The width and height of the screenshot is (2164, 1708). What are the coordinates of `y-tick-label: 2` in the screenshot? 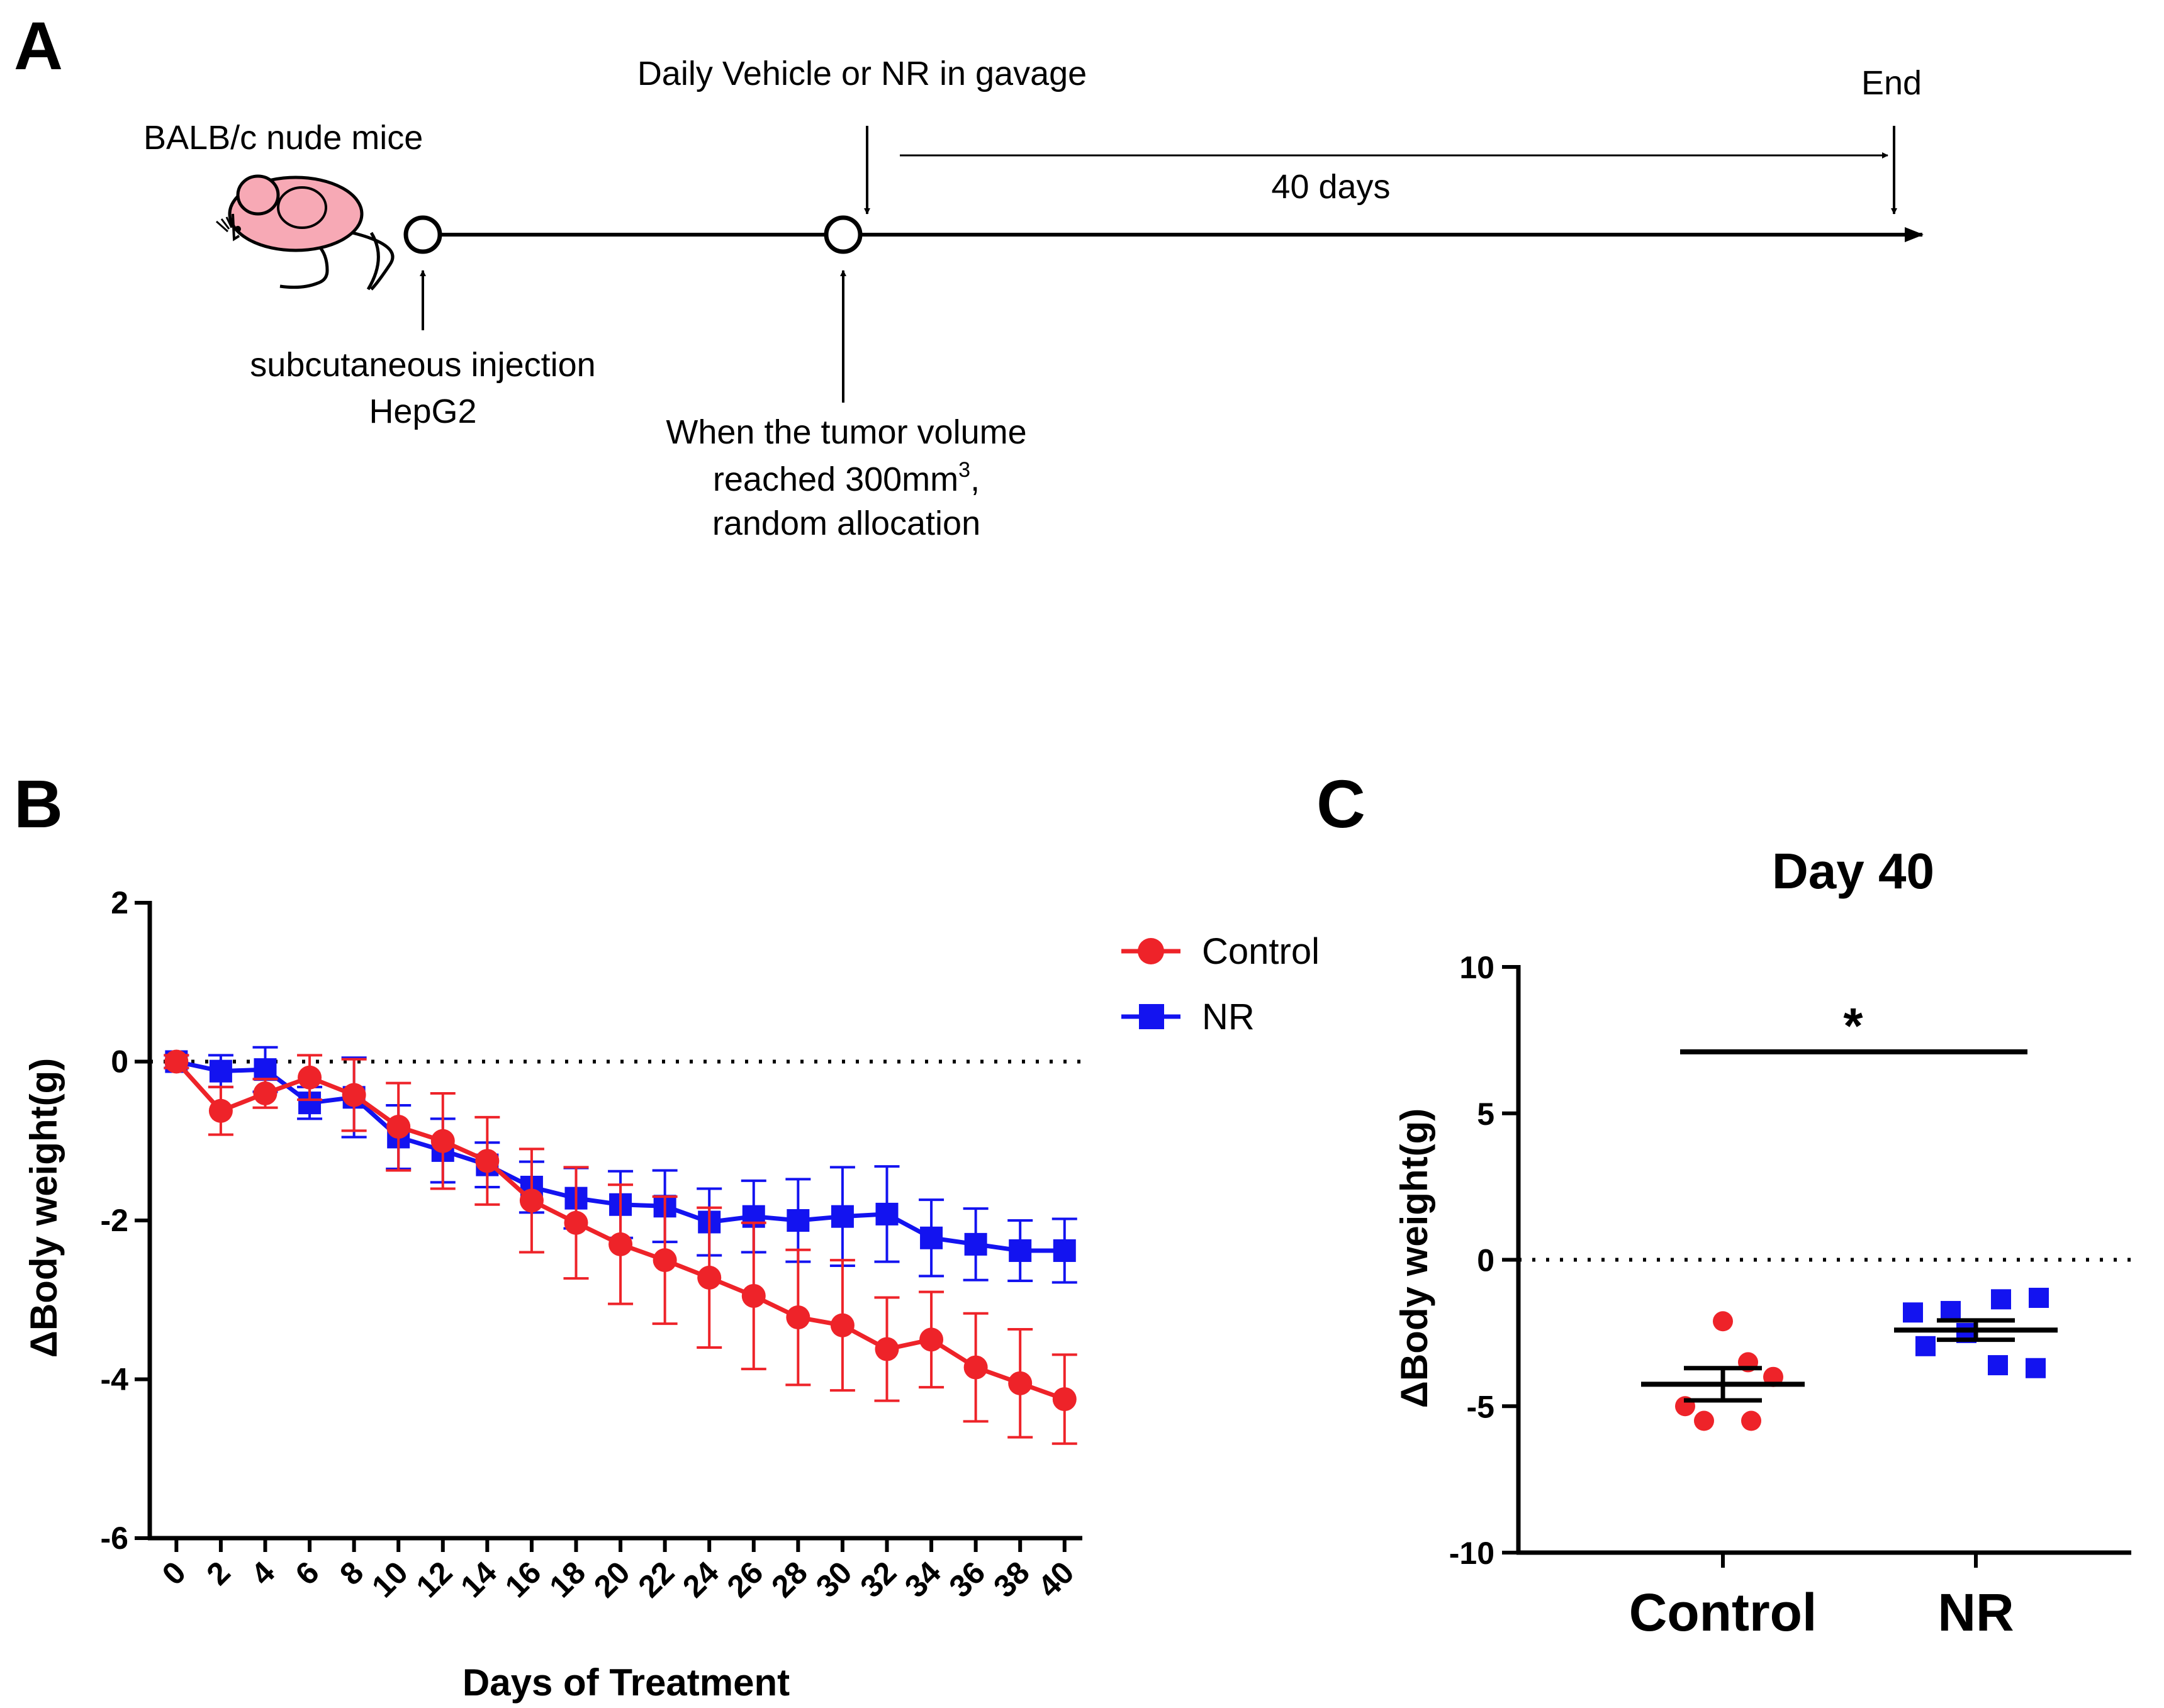 It's located at (119, 902).